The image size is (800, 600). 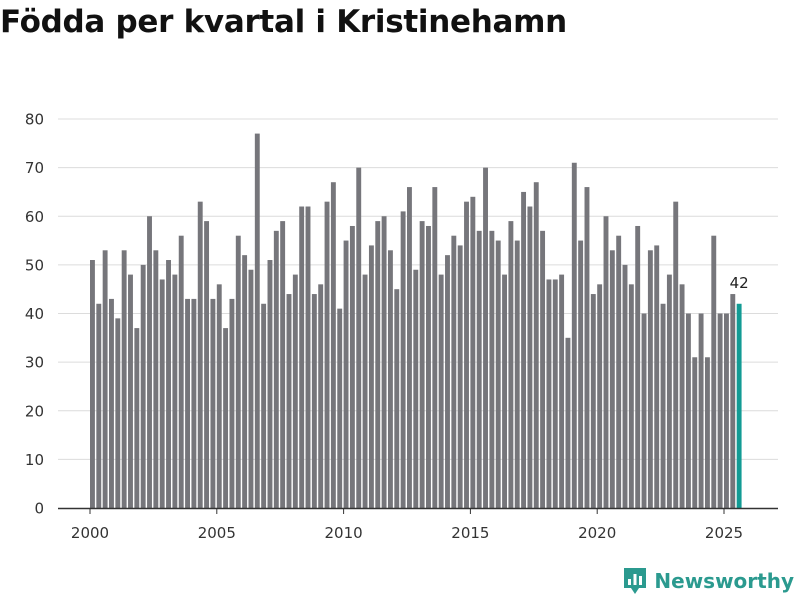 I want to click on y-tick-label: 40, so click(x=34, y=314).